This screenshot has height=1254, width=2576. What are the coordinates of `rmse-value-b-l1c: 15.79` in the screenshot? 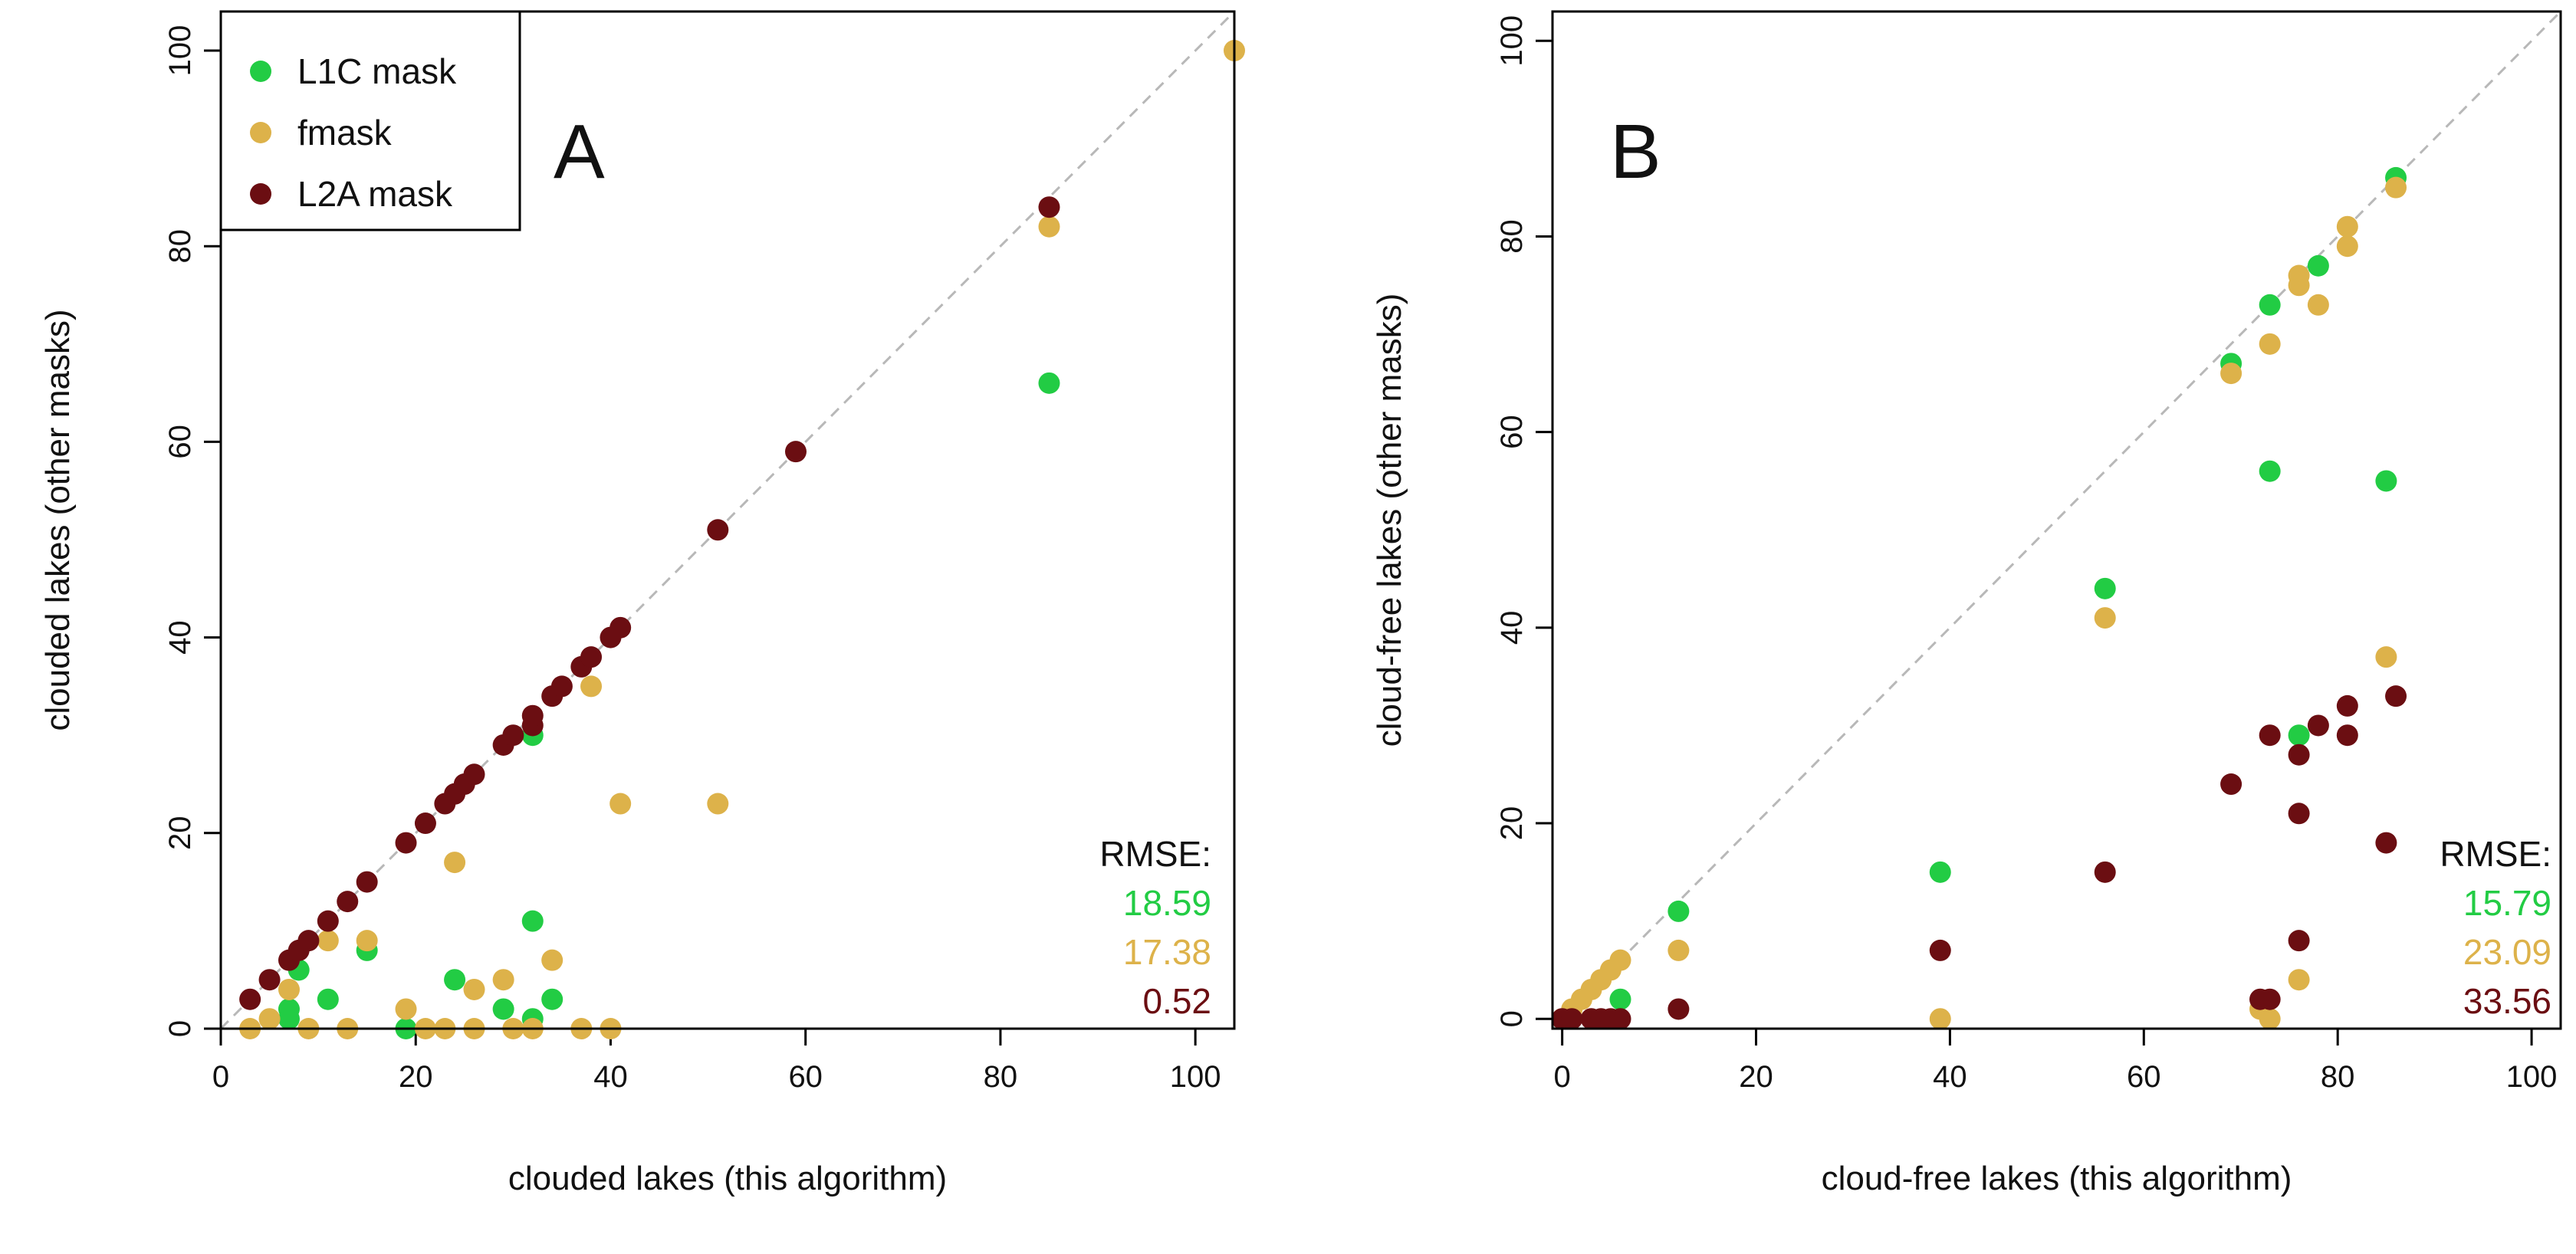 It's located at (2507, 903).